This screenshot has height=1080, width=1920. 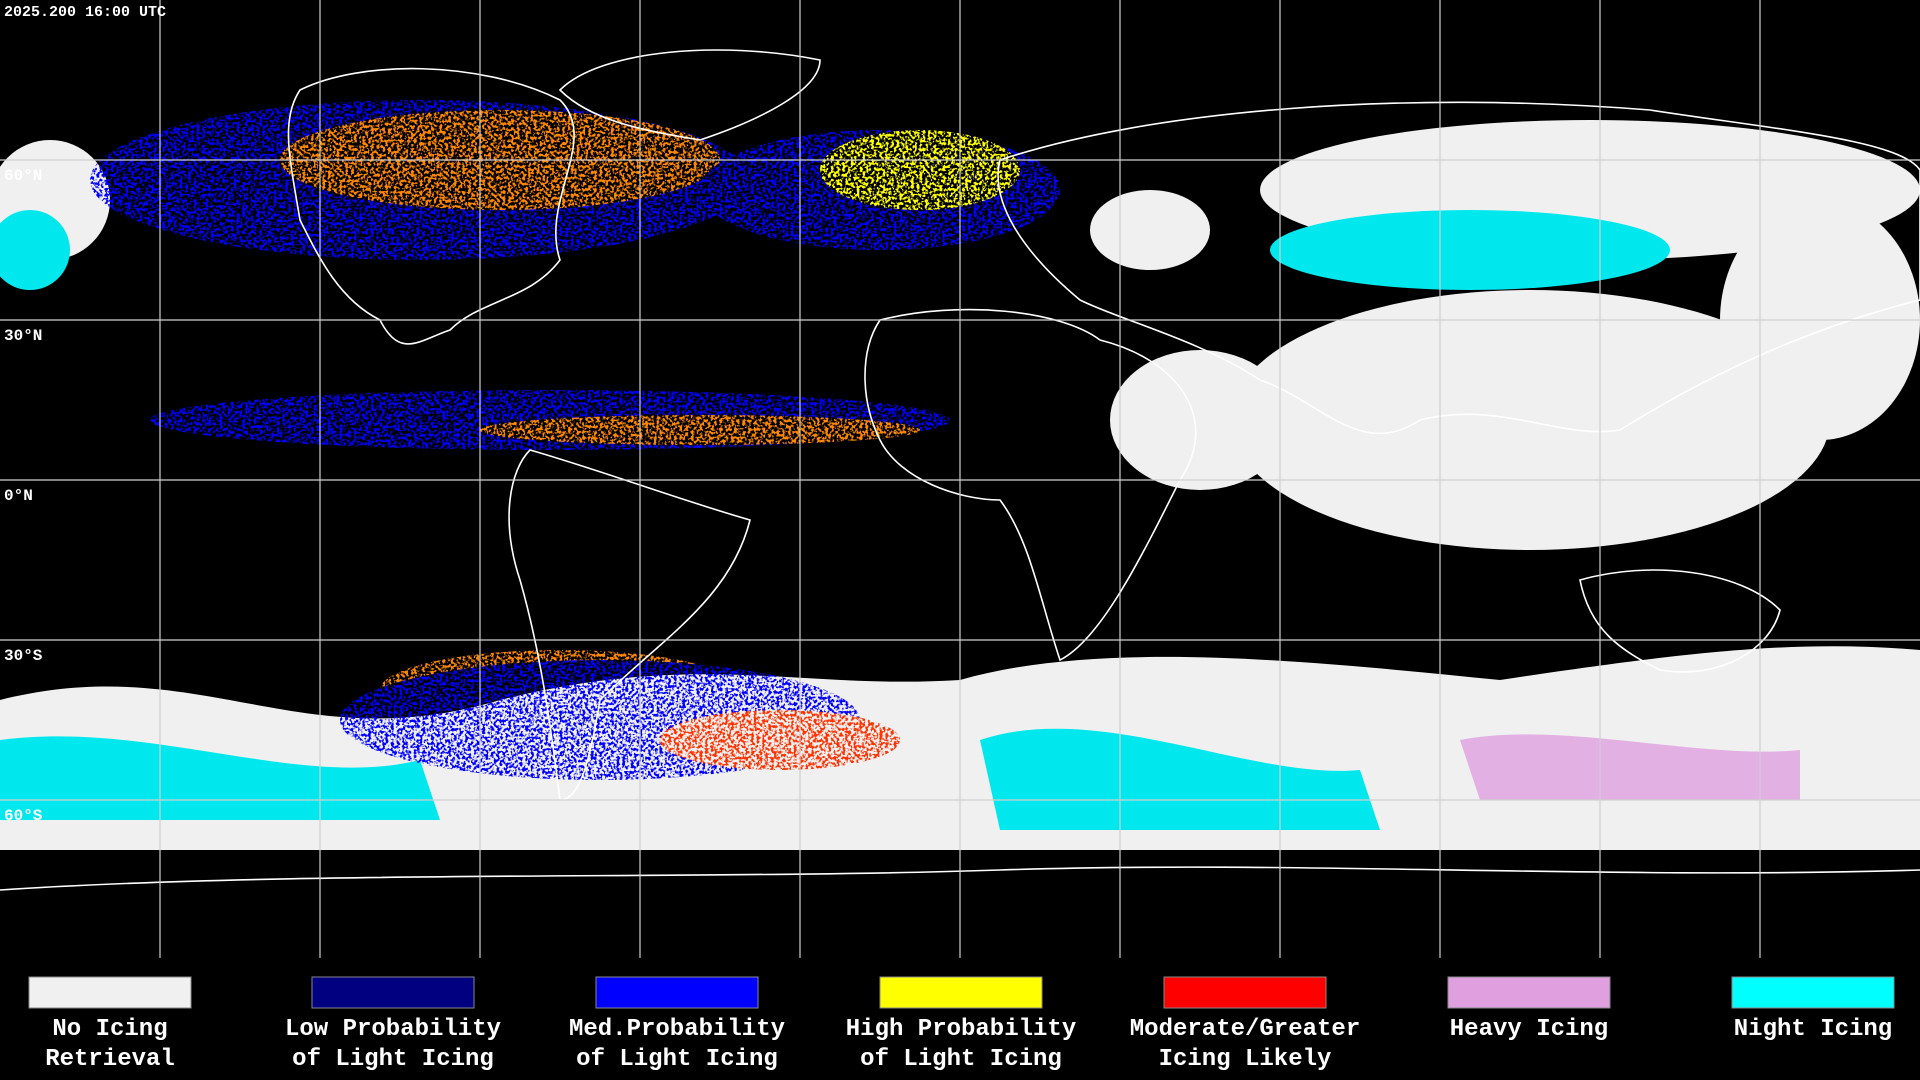 I want to click on legend-label: Icing Likely, so click(x=1245, y=1059).